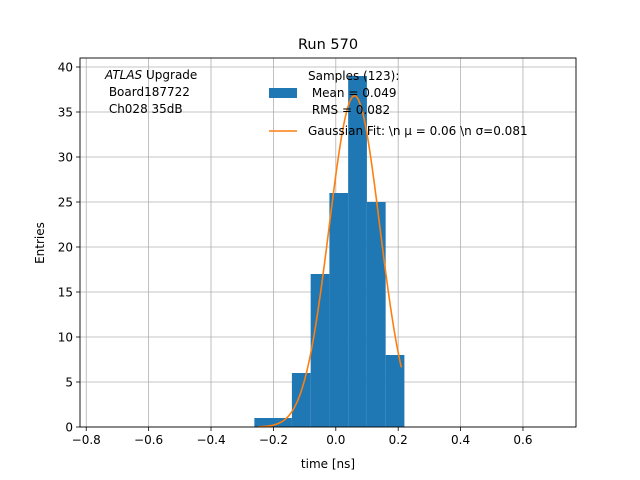 The height and width of the screenshot is (480, 640). I want to click on y-tick-label: 35, so click(65, 112).